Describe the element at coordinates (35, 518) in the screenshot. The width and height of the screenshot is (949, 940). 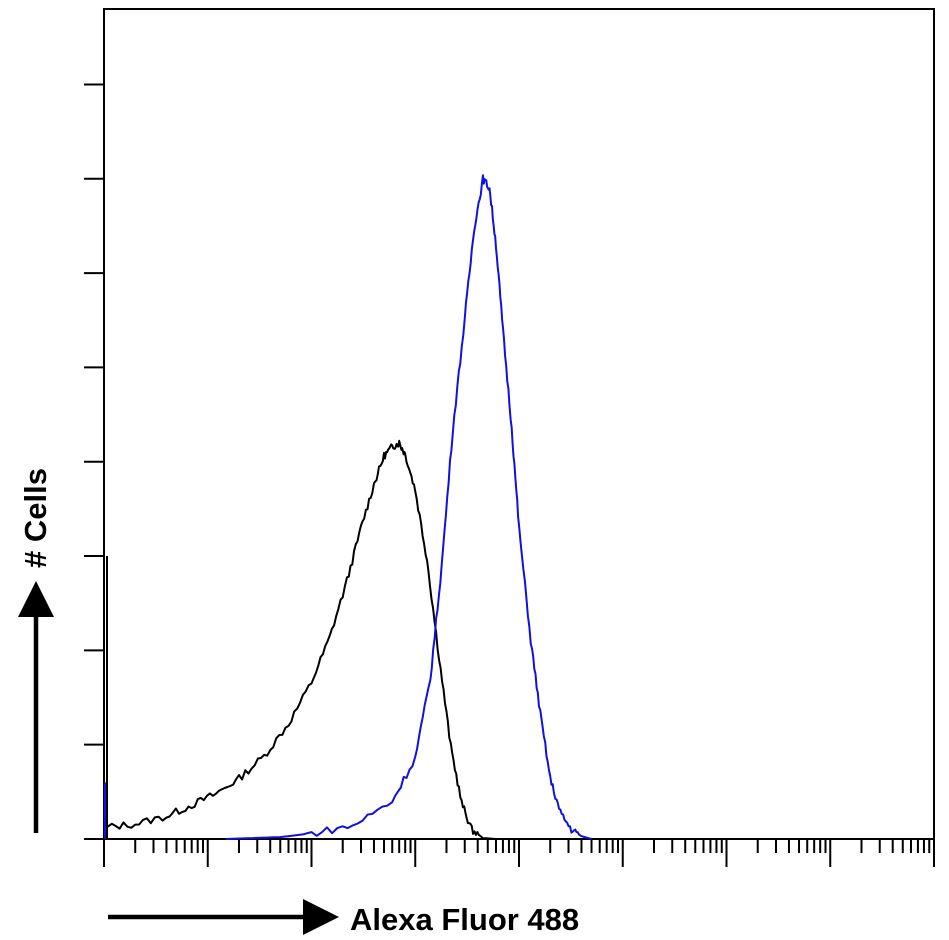
I see `y-axis-label: # Cells` at that location.